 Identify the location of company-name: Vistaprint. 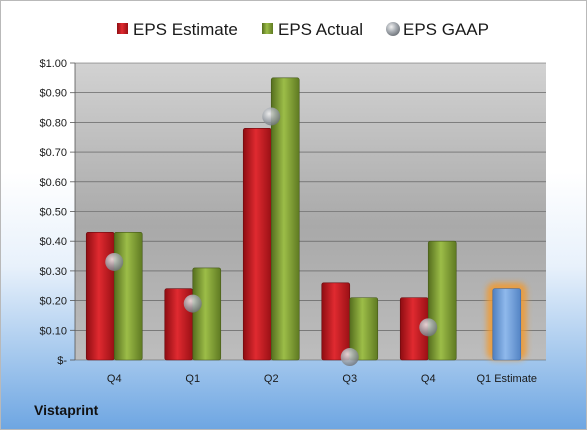
(66, 410).